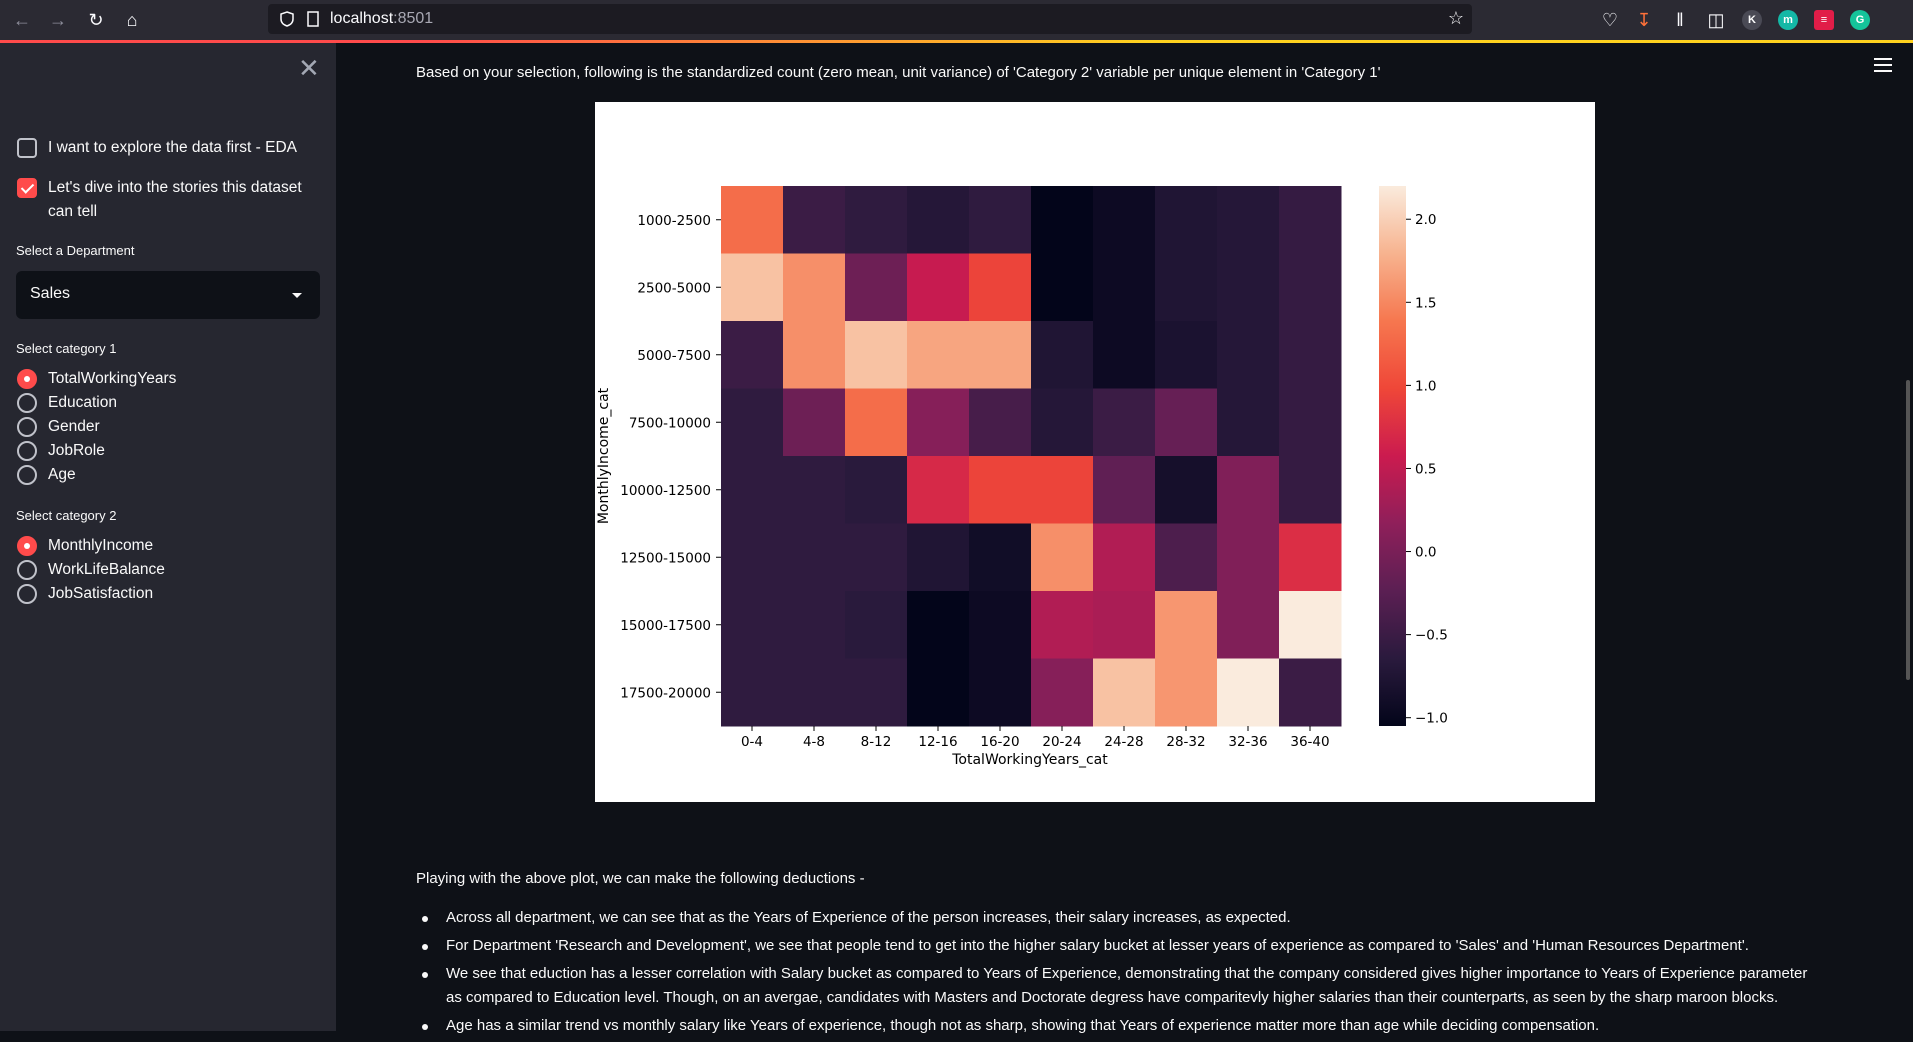 The height and width of the screenshot is (1042, 1913). I want to click on home-icon: ⌂, so click(132, 20).